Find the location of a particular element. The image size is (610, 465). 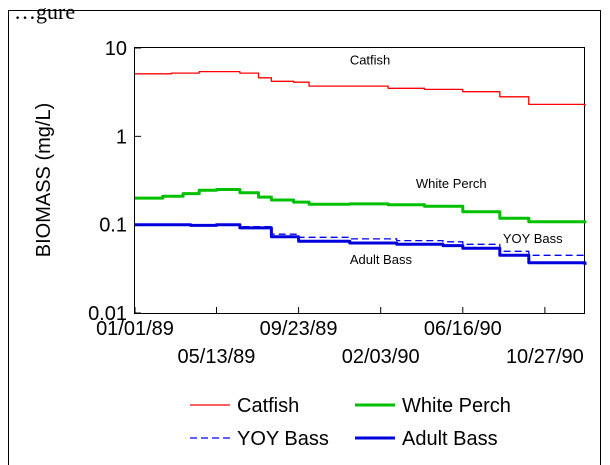

x-tick-label: 05/13/89 is located at coordinates (217, 357).